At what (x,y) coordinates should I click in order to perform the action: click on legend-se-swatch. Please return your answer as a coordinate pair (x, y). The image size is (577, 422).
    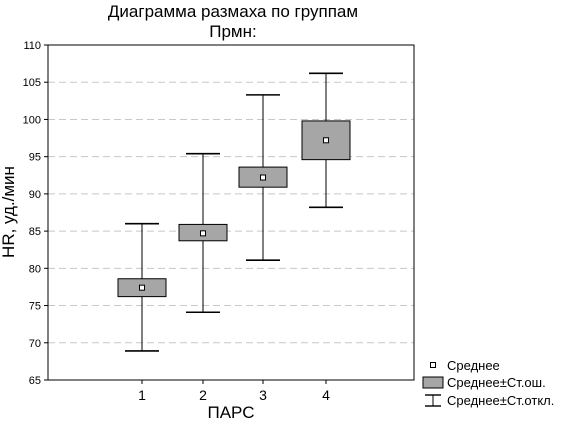
    Looking at the image, I should click on (433, 382).